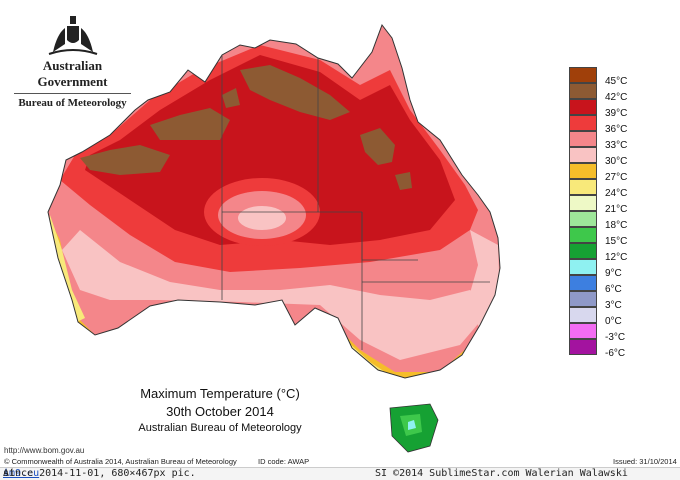  I want to click on government-name: Australian Government, so click(72, 73).